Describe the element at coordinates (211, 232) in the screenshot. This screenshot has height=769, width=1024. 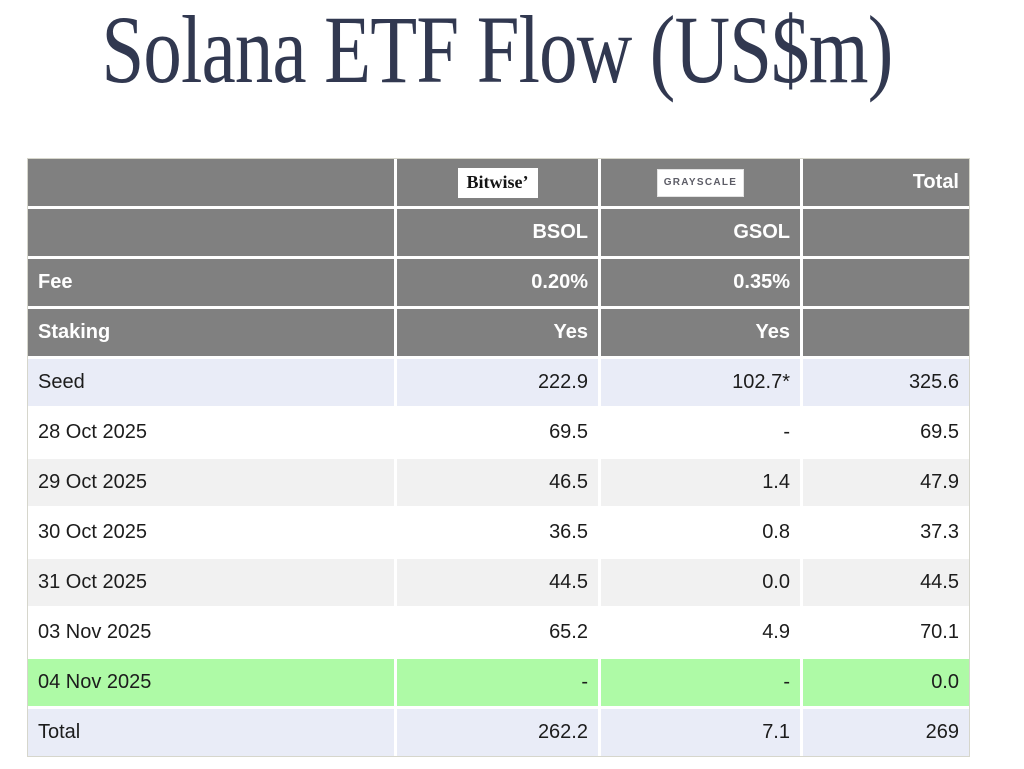
I see `cell-label` at that location.